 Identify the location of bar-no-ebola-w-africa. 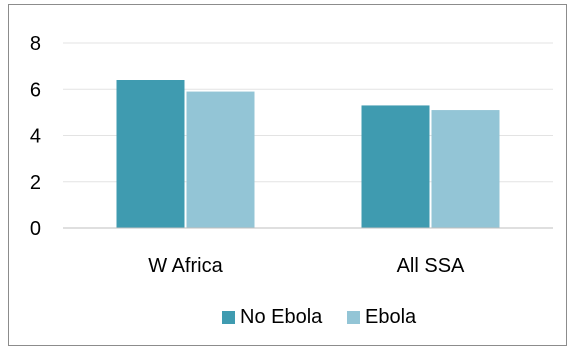
(150, 154).